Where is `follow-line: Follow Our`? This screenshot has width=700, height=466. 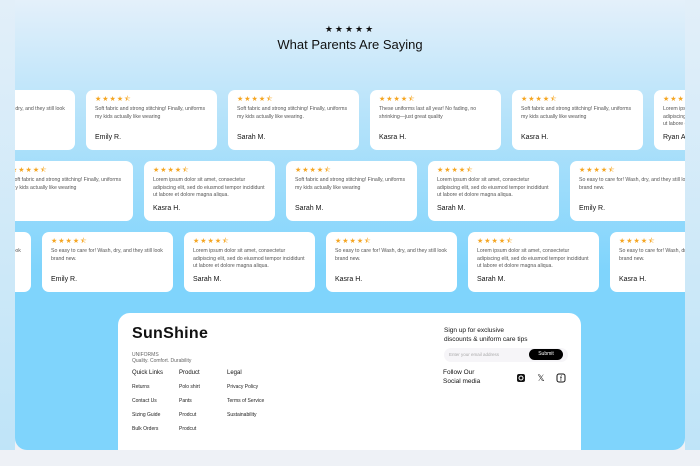 follow-line: Follow Our is located at coordinates (459, 372).